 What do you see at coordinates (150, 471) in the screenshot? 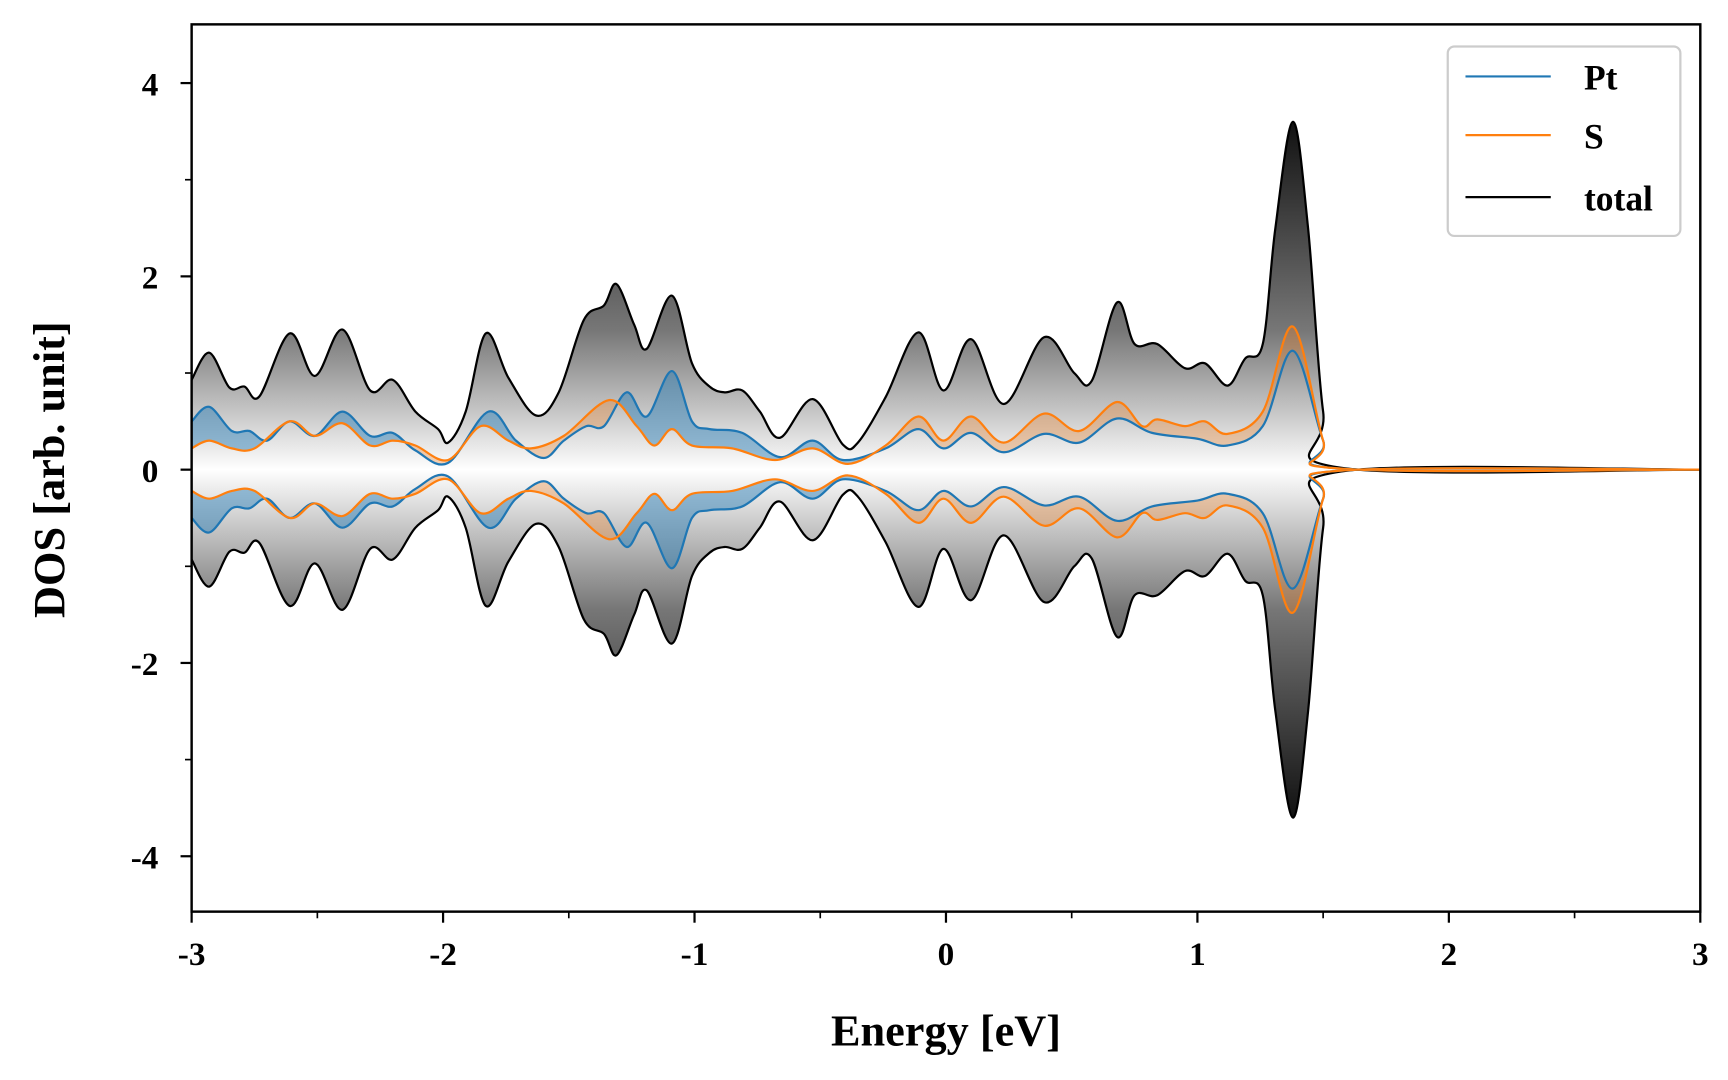
I see `y-tick-label: 0` at bounding box center [150, 471].